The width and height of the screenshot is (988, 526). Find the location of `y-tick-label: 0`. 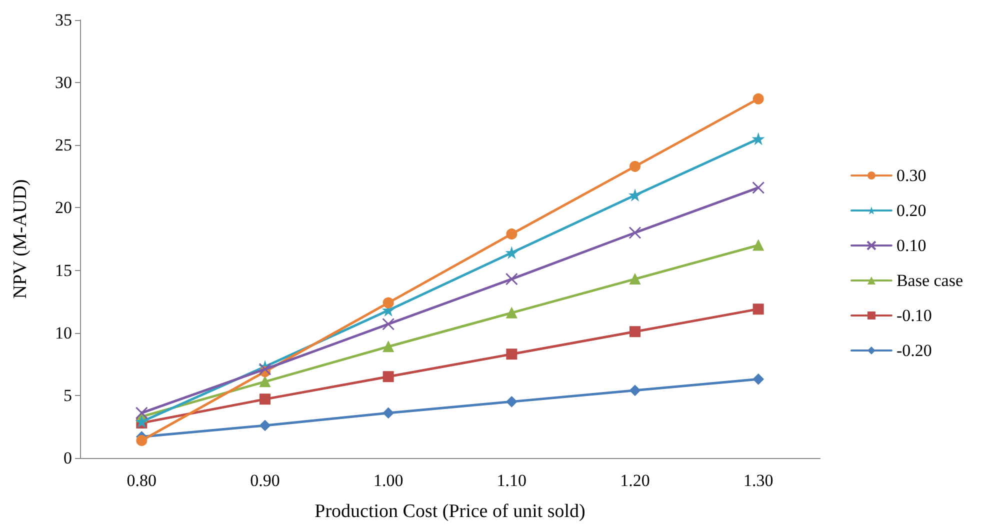

y-tick-label: 0 is located at coordinates (68, 458).